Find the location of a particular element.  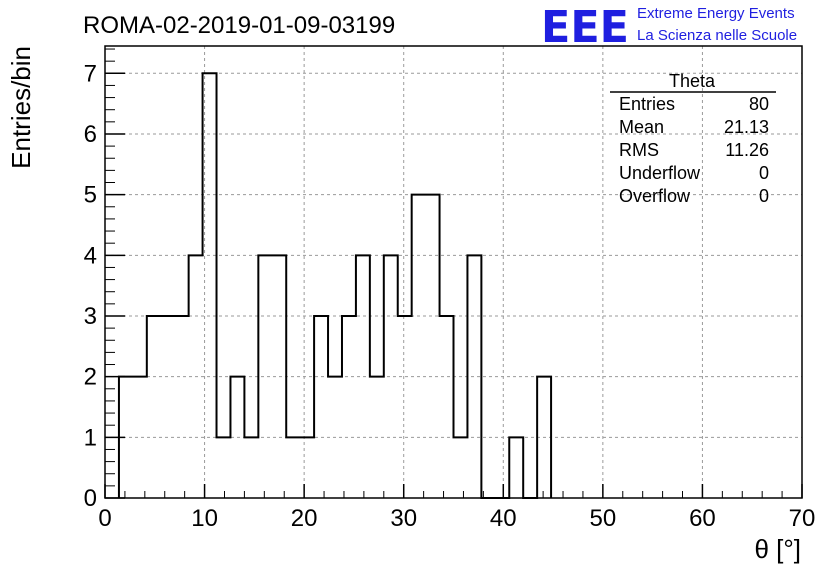

x-tick-label: 50 is located at coordinates (603, 518).